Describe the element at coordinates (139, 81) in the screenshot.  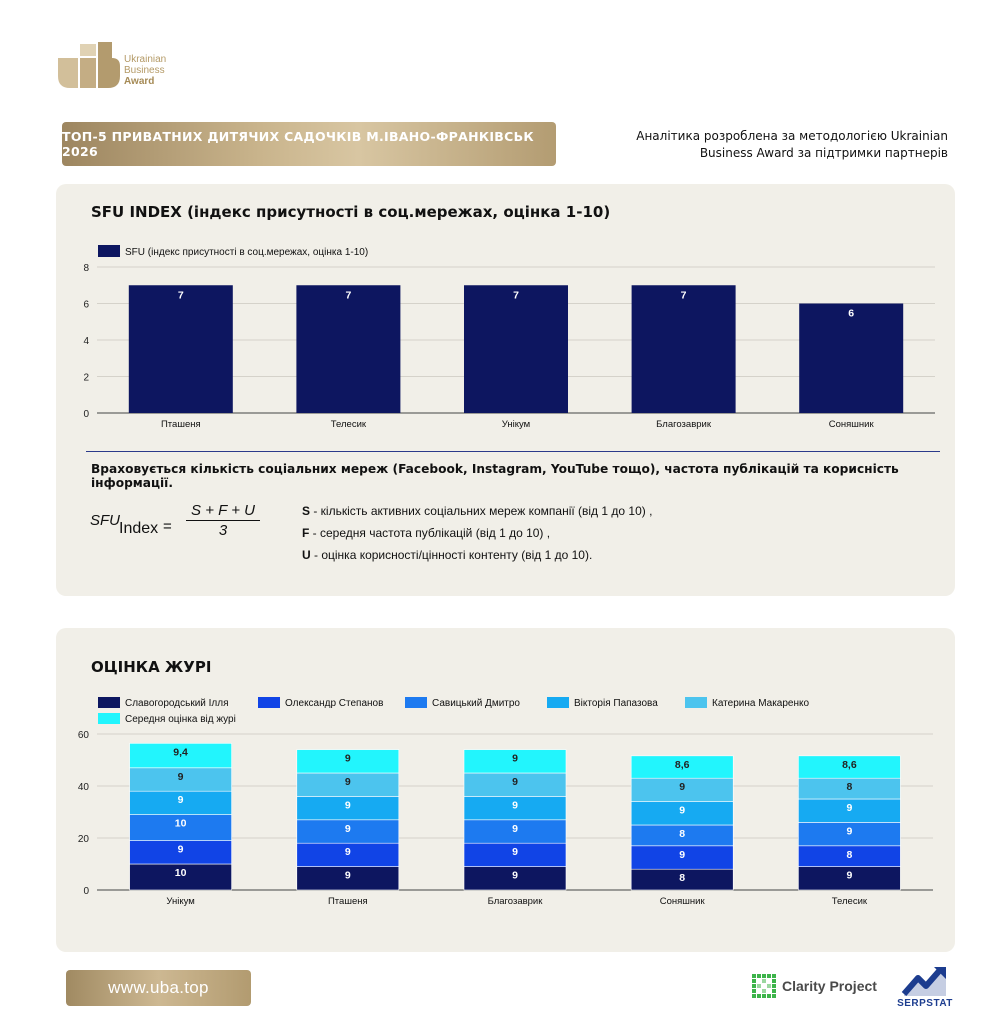
I see `logo-line-3: Award` at that location.